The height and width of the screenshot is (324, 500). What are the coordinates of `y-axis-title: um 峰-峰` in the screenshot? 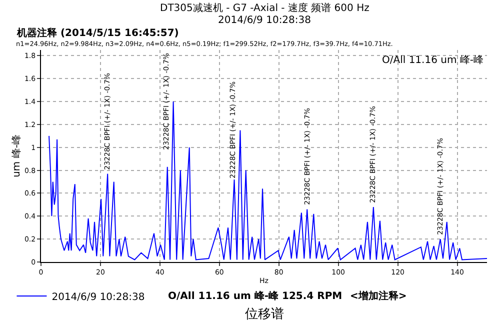 It's located at (16, 156).